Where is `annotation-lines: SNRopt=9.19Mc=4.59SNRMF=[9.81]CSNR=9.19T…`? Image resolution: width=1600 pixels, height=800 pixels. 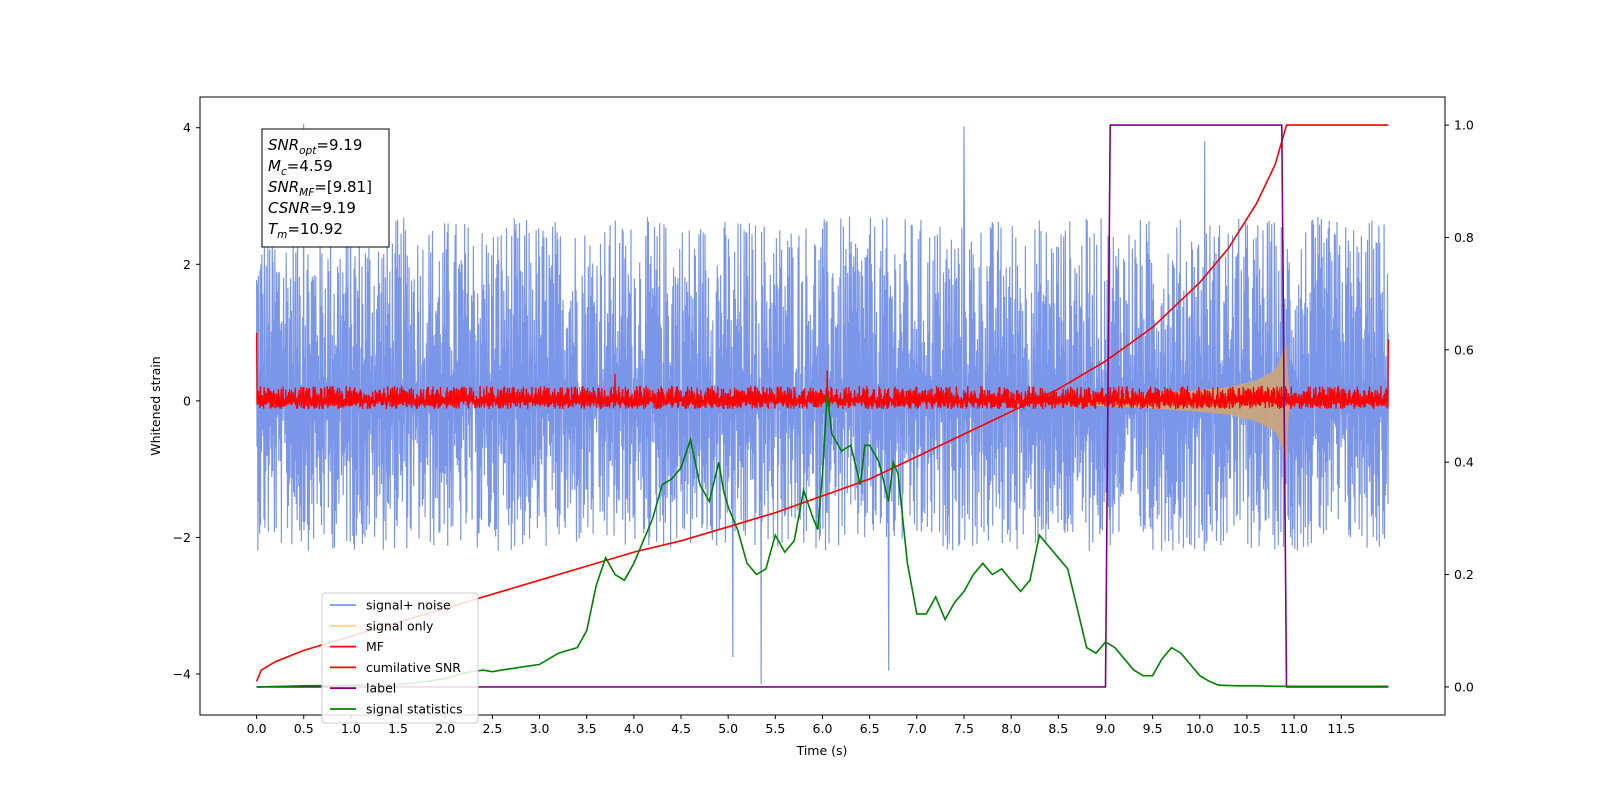 annotation-lines: SNRopt=9.19Mc=4.59SNRMF=[9.81]CSNR=9.19T… is located at coordinates (320, 188).